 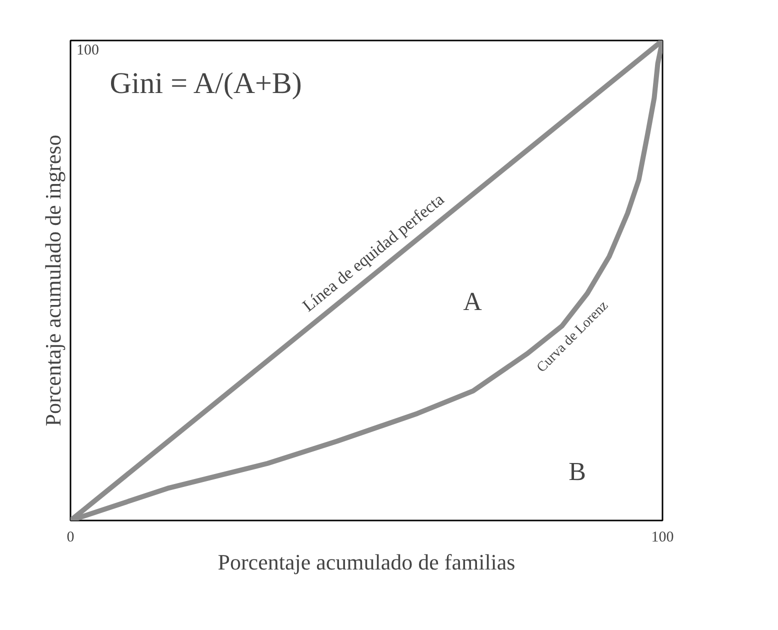 I want to click on annotation: 100, so click(x=87, y=50).